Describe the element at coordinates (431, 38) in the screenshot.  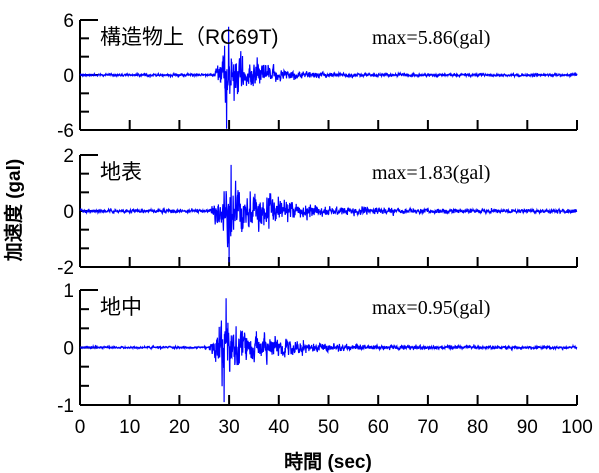
I see `max-label: max=5.86(gal)` at that location.